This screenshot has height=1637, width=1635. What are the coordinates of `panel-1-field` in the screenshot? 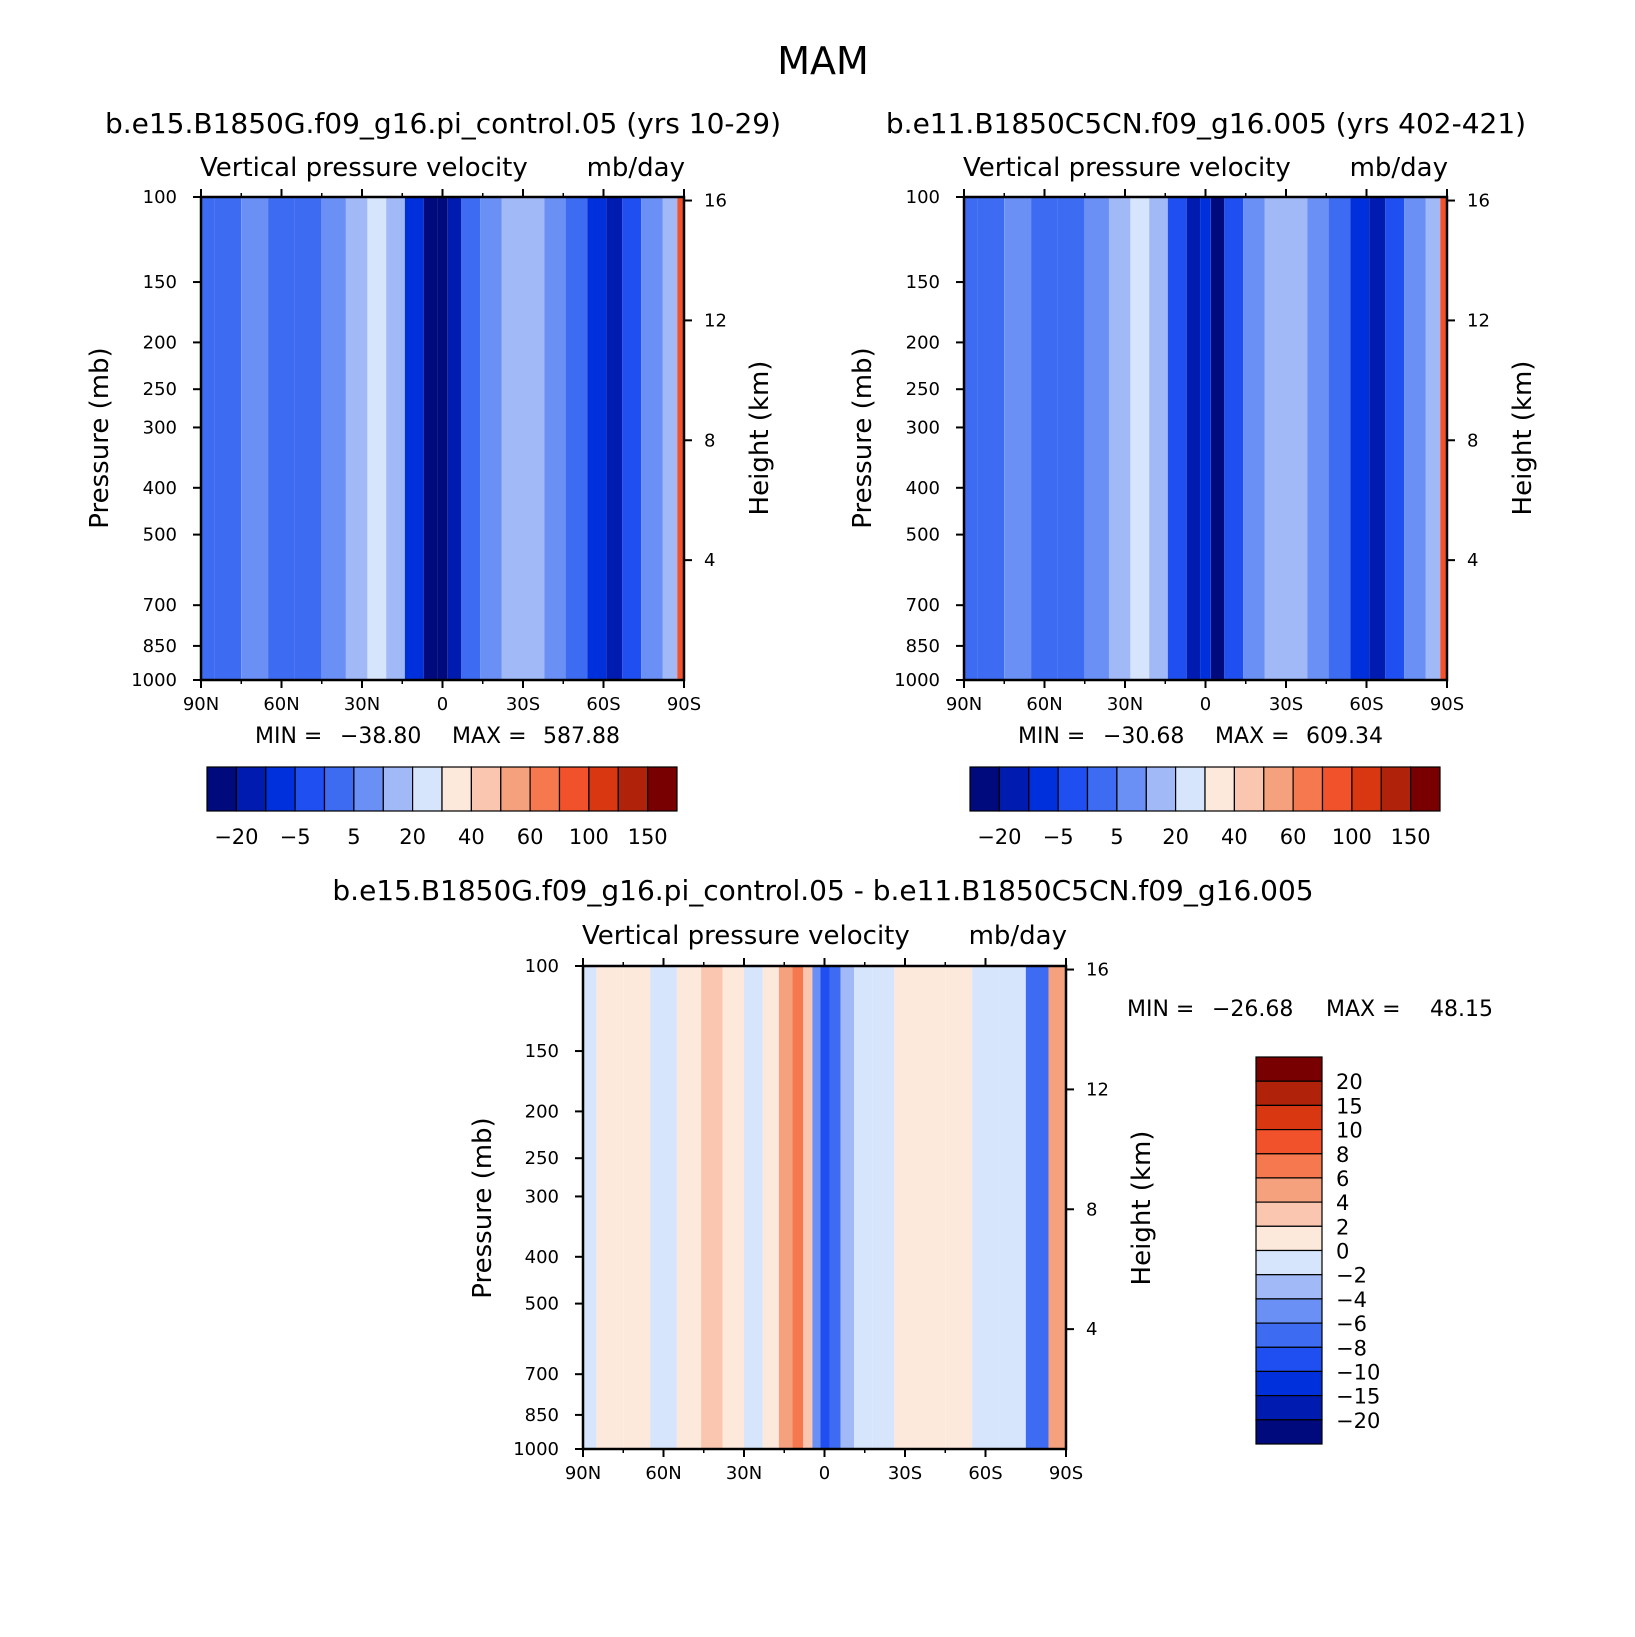 It's located at (442, 438).